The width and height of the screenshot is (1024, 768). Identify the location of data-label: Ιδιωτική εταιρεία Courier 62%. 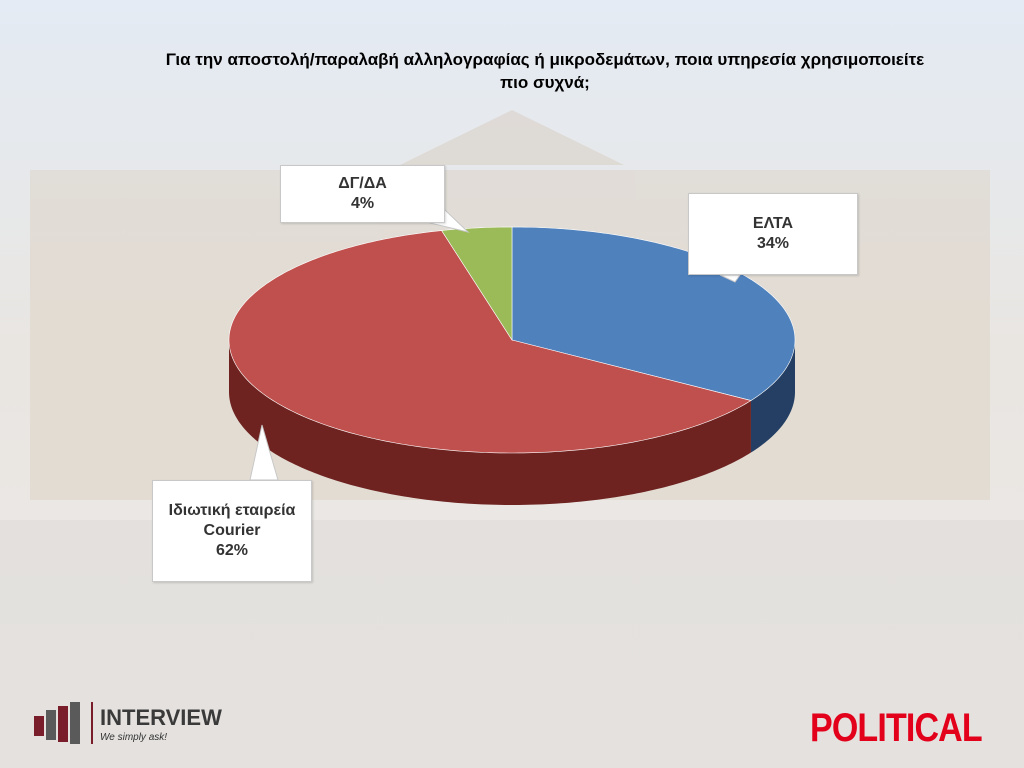
(232, 531).